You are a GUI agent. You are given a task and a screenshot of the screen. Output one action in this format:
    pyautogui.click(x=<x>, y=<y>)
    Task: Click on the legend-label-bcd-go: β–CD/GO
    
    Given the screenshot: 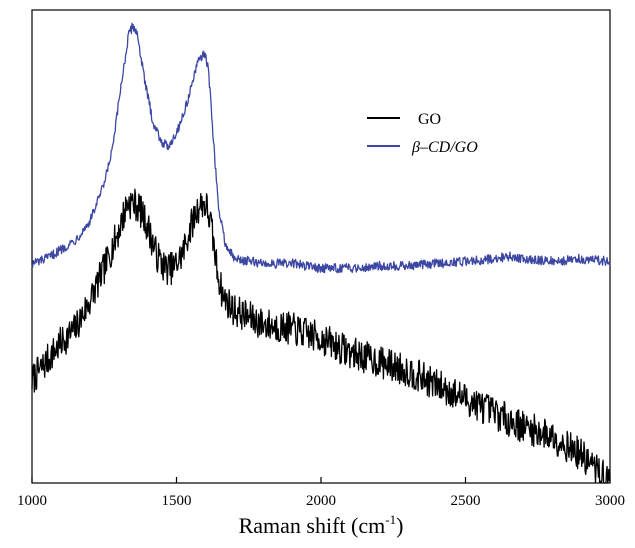 What is the action you would take?
    pyautogui.click(x=444, y=147)
    